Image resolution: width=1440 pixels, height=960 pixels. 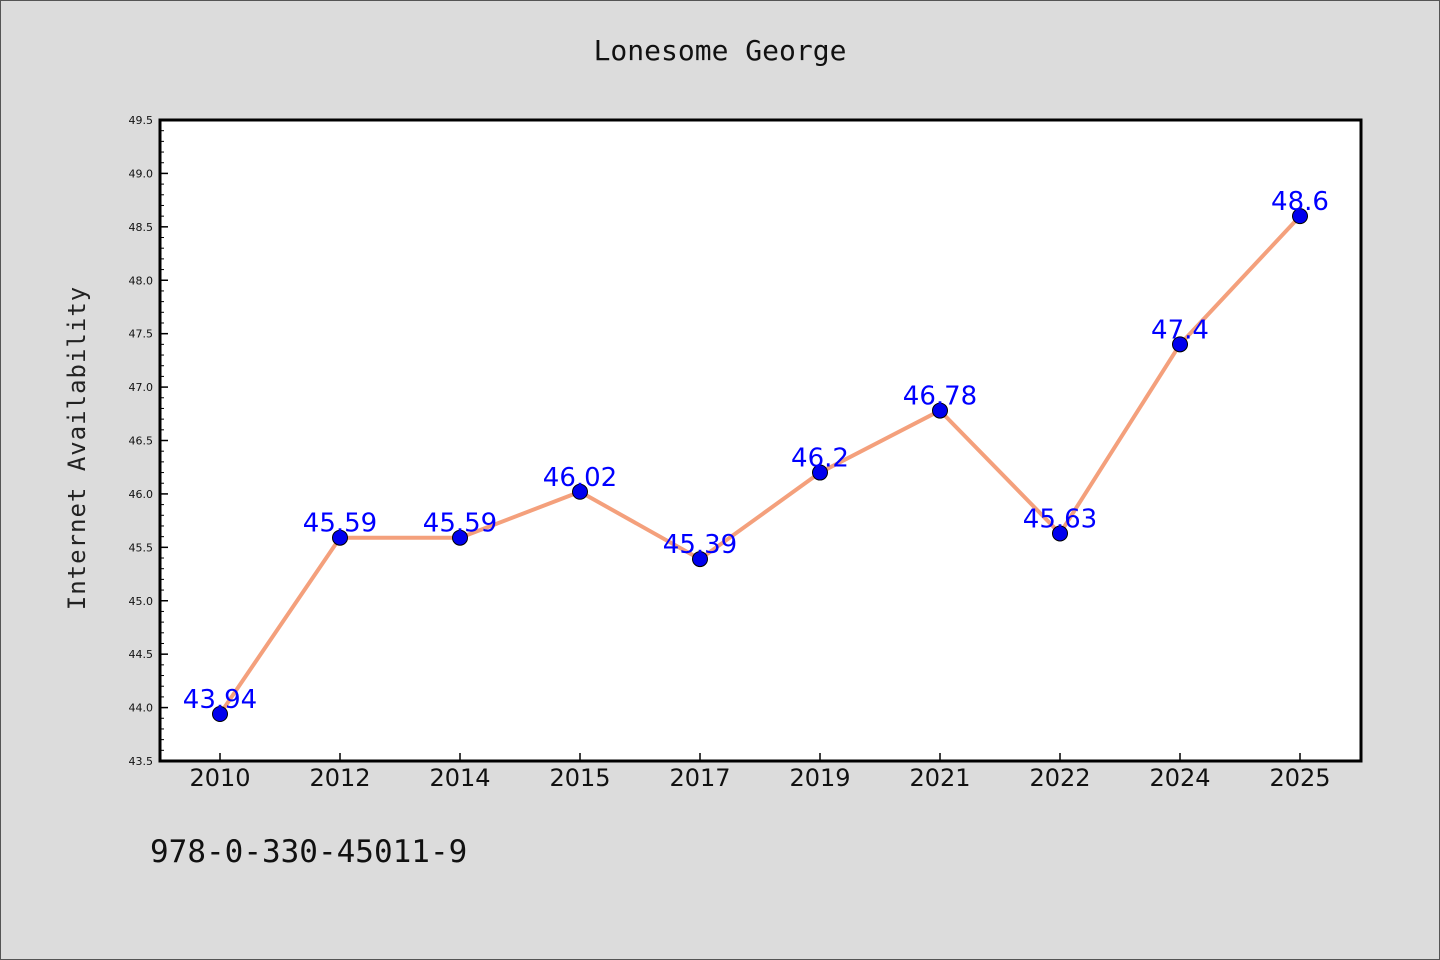 What do you see at coordinates (141, 654) in the screenshot?
I see `y-tick-label: 44.5` at bounding box center [141, 654].